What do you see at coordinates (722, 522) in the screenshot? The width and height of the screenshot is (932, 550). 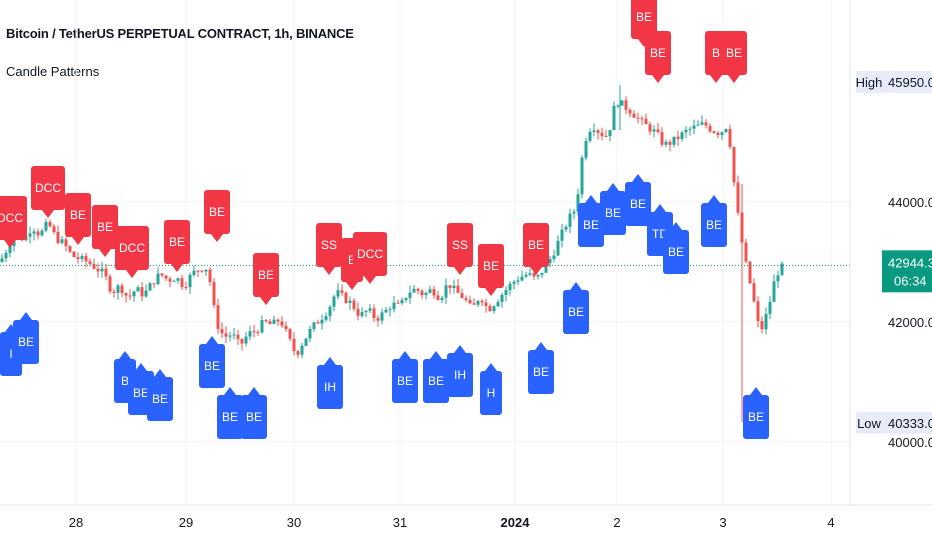 I see `x-tick-label: 3` at bounding box center [722, 522].